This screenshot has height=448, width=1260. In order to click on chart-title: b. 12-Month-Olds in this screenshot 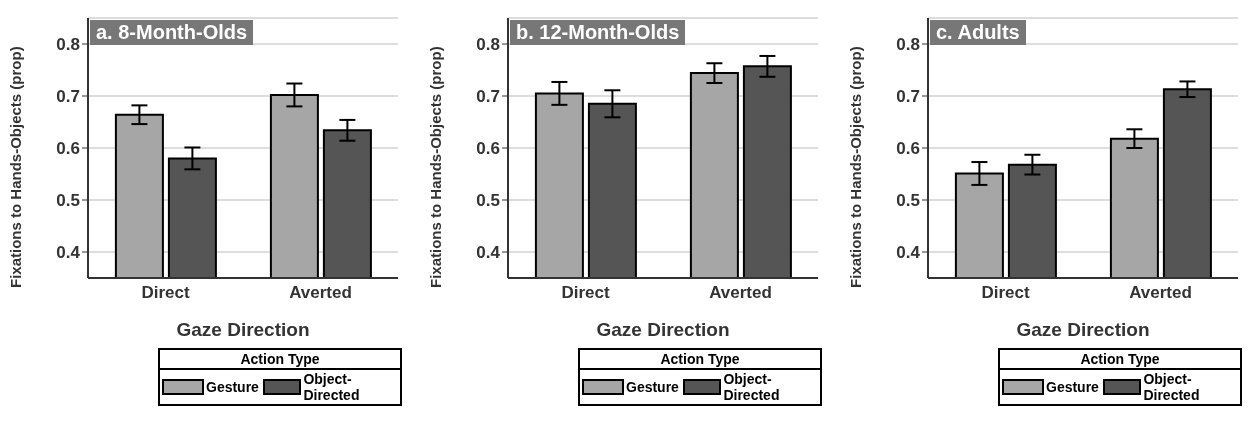, I will do `click(598, 32)`.